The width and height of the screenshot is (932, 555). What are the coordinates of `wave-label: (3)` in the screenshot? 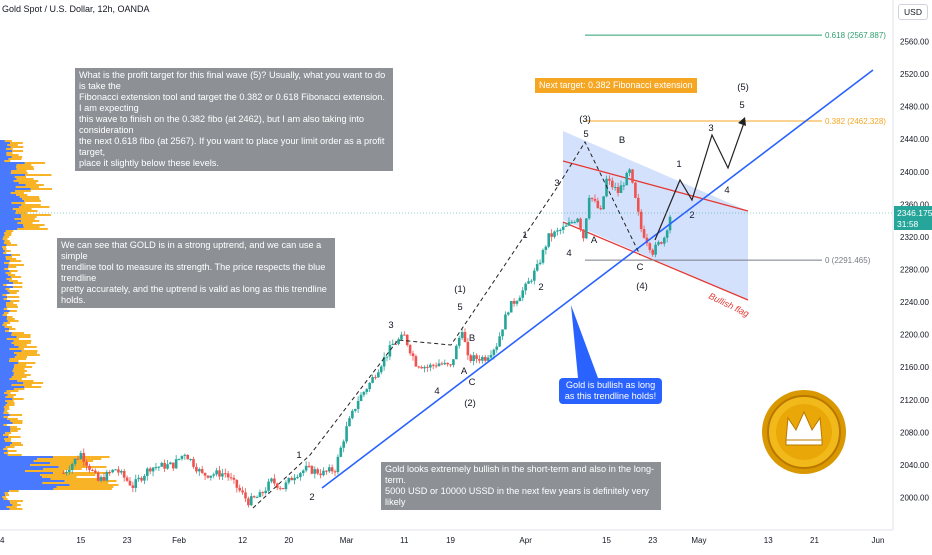 It's located at (585, 119).